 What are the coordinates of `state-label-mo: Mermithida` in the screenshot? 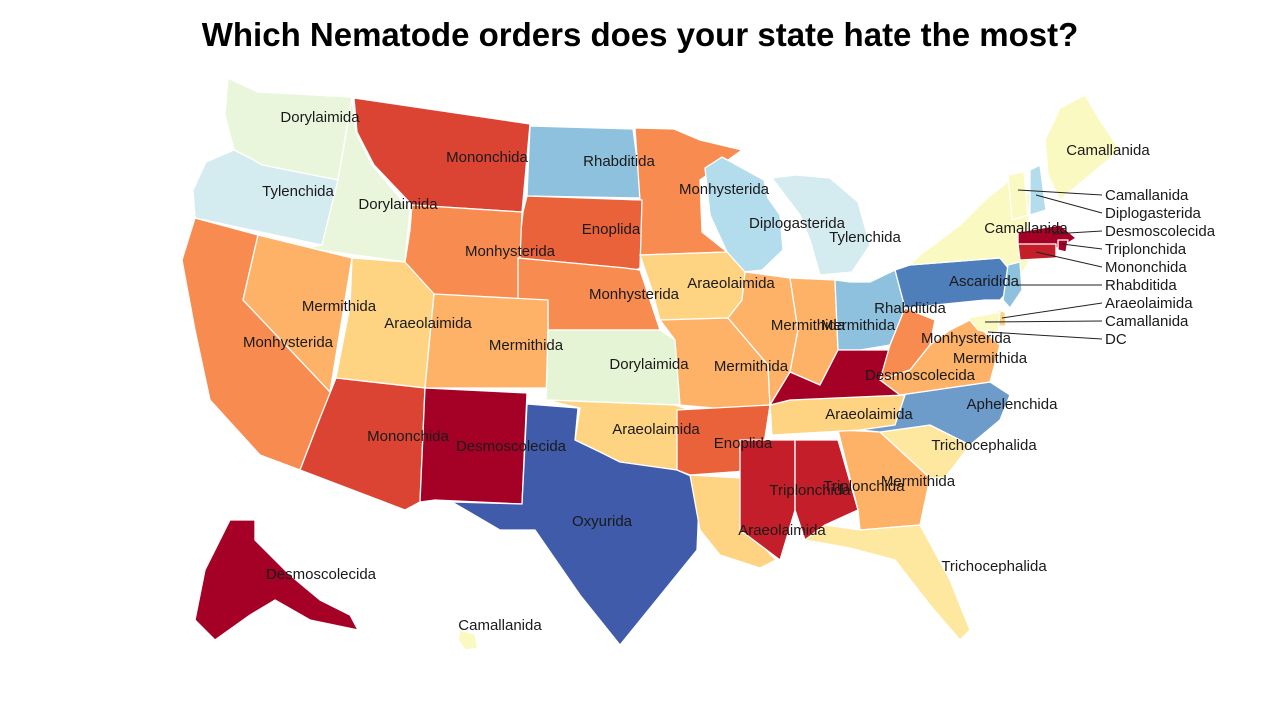 It's located at (751, 366).